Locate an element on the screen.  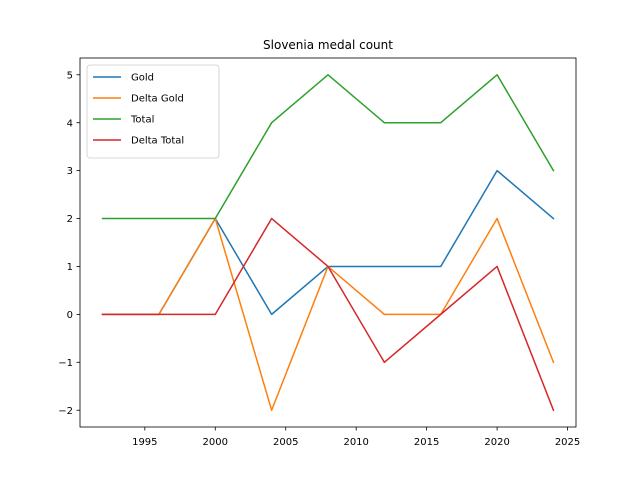
legend-label-1: Delta Gold is located at coordinates (157, 99).